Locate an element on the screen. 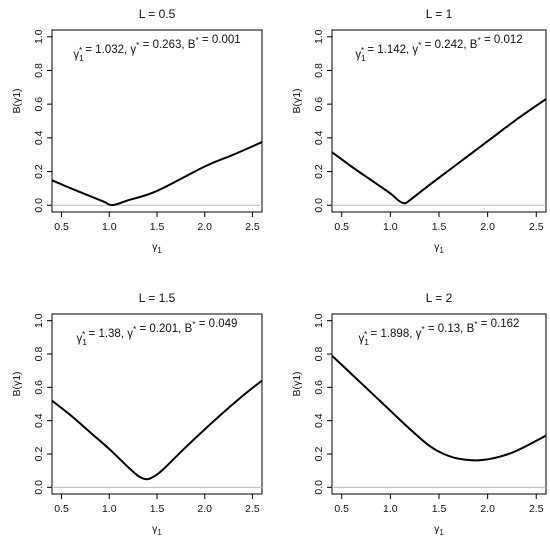 The height and width of the screenshot is (540, 550). annotation: γ1* = 1.142, γ* = 0.242, B* = 0.012 is located at coordinates (438, 48).